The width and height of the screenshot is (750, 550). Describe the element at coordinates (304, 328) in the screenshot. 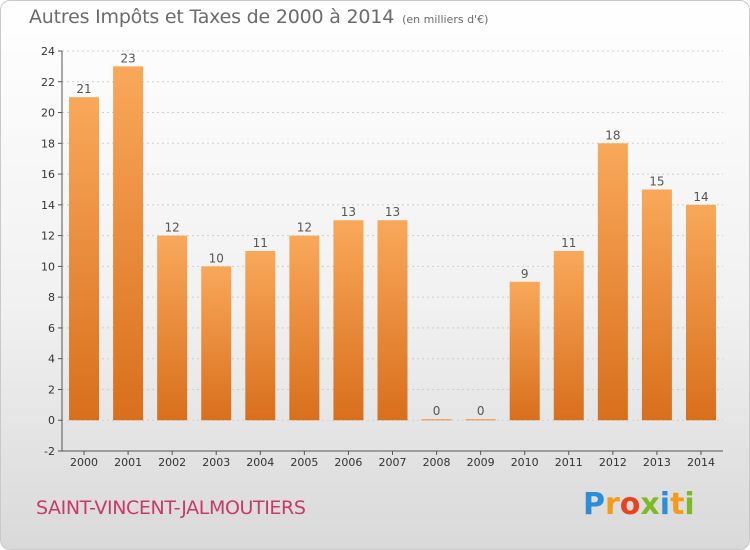

I see `bar-2005` at that location.